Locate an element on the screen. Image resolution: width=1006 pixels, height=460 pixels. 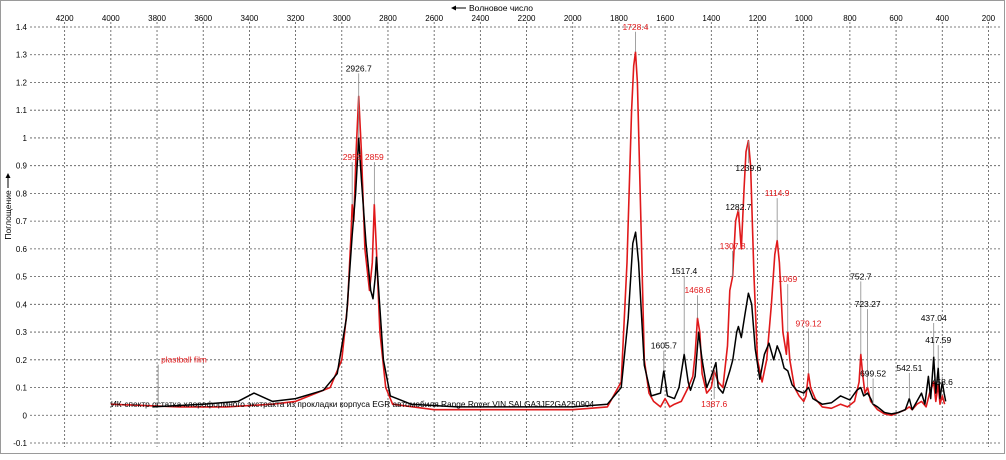
y-tick-label: 0.6 is located at coordinates (22, 249).